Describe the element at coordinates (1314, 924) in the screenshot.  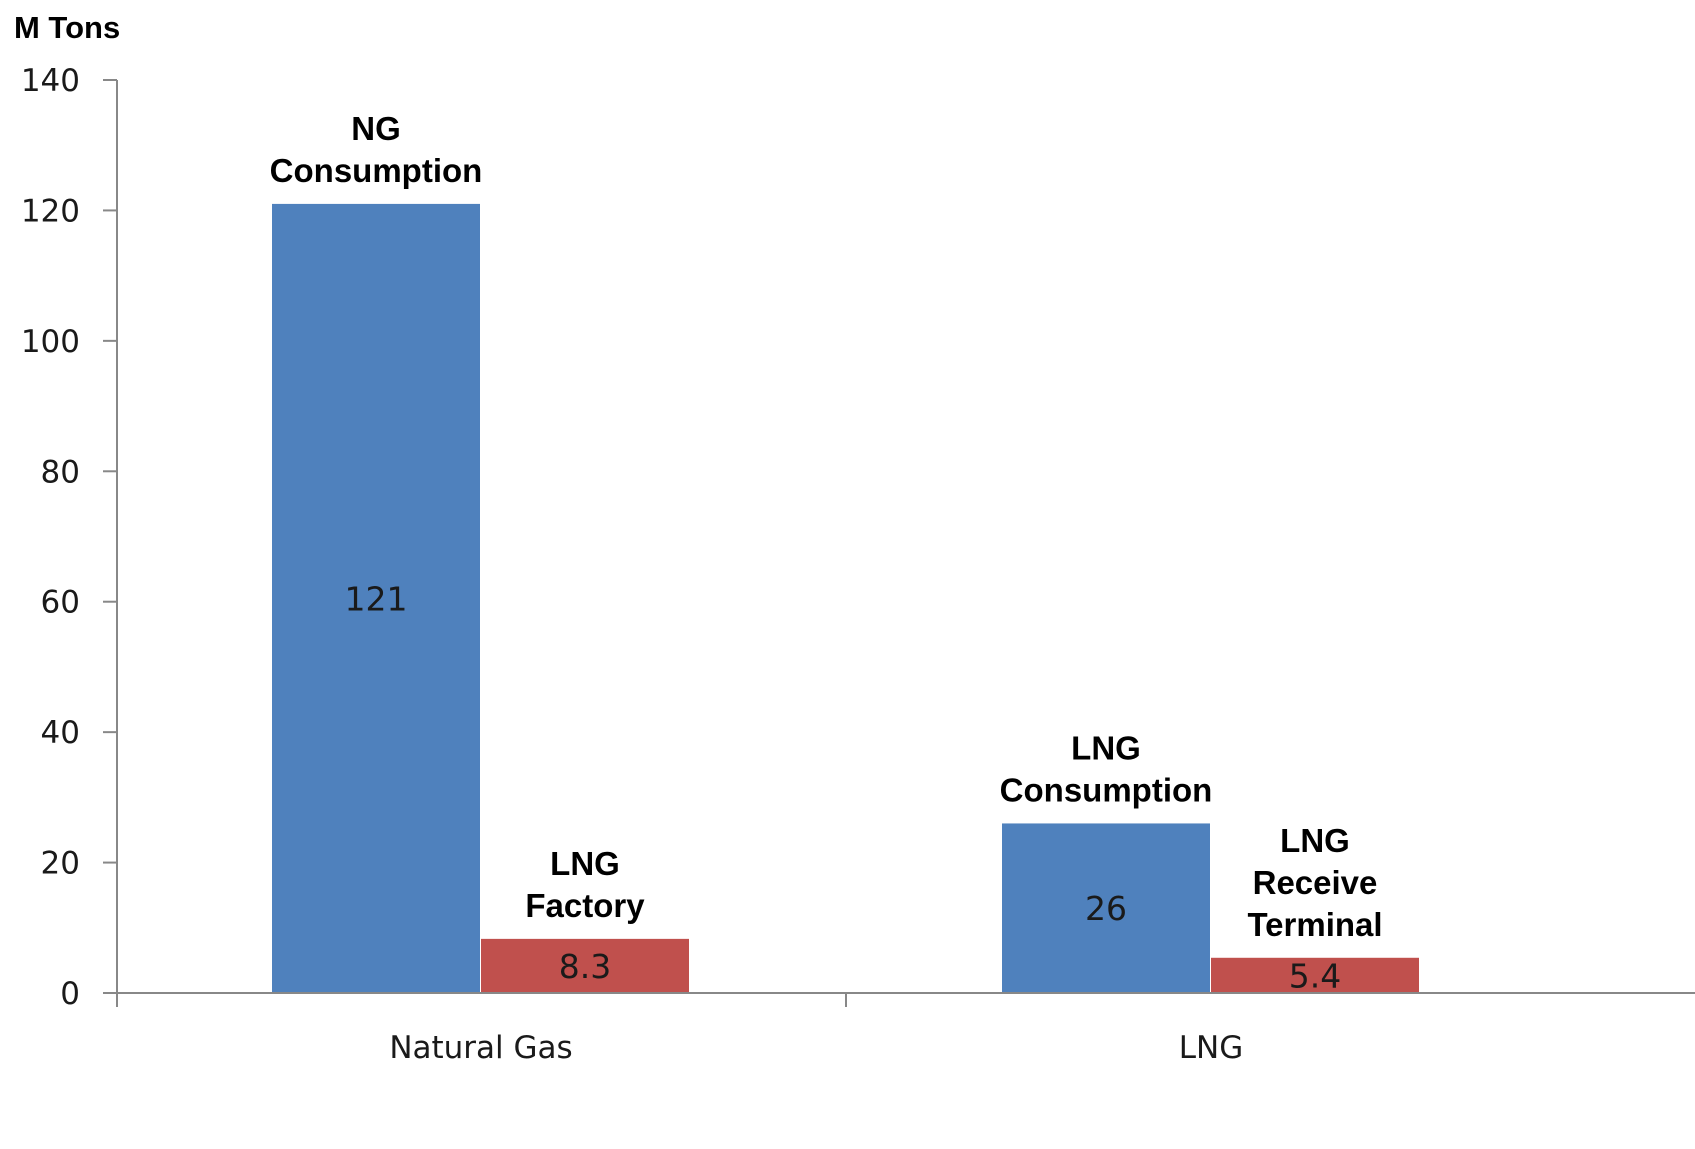
I see `bar-annotation-line: Terminal` at that location.